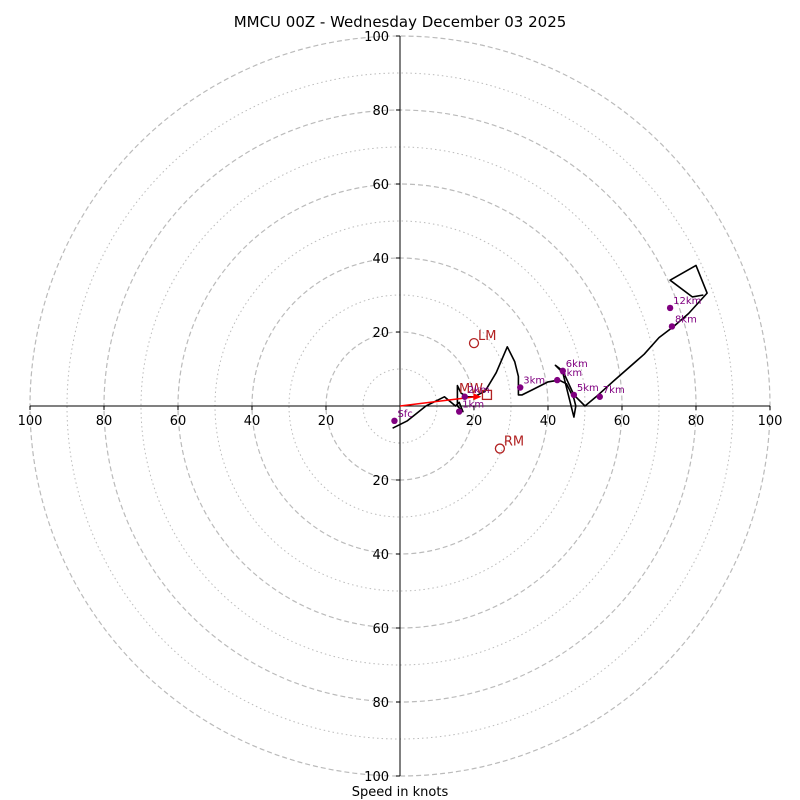  Describe the element at coordinates (474, 343) in the screenshot. I see `motion-marker-lm` at that location.